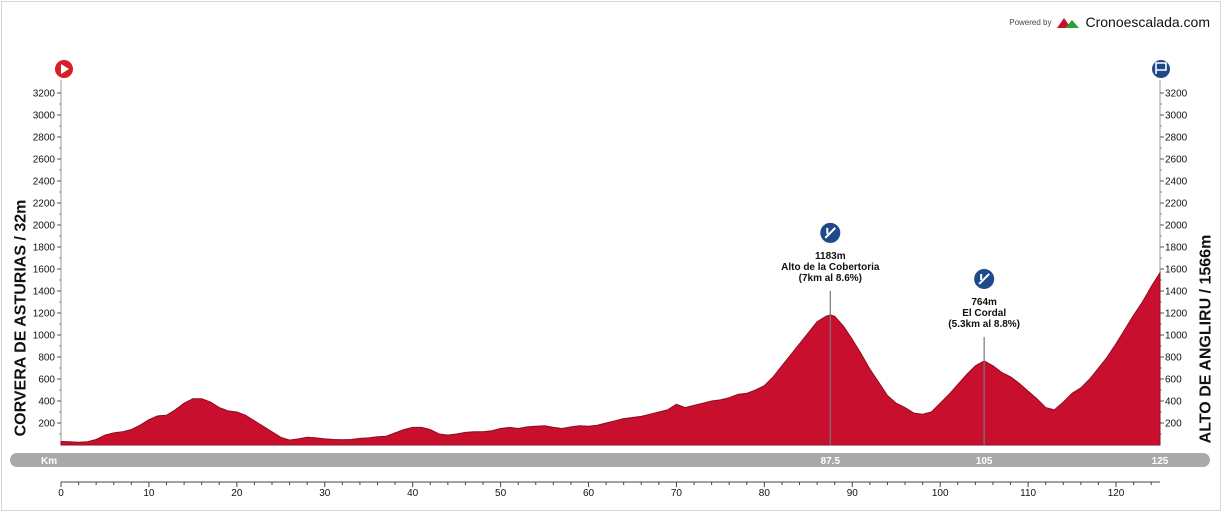 The width and height of the screenshot is (1222, 512). I want to click on y-tick-label-left: 1000, so click(44, 336).